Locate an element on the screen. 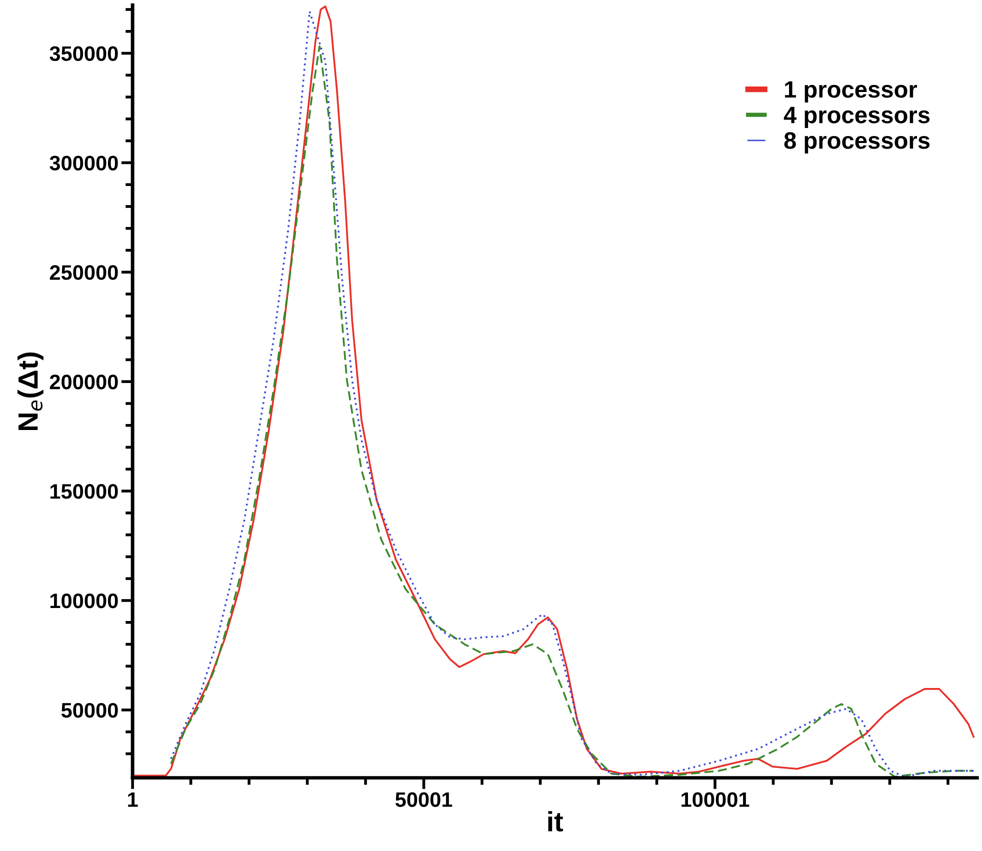 Image resolution: width=982 pixels, height=851 pixels. y-tick-label: 100000 is located at coordinates (84, 601).